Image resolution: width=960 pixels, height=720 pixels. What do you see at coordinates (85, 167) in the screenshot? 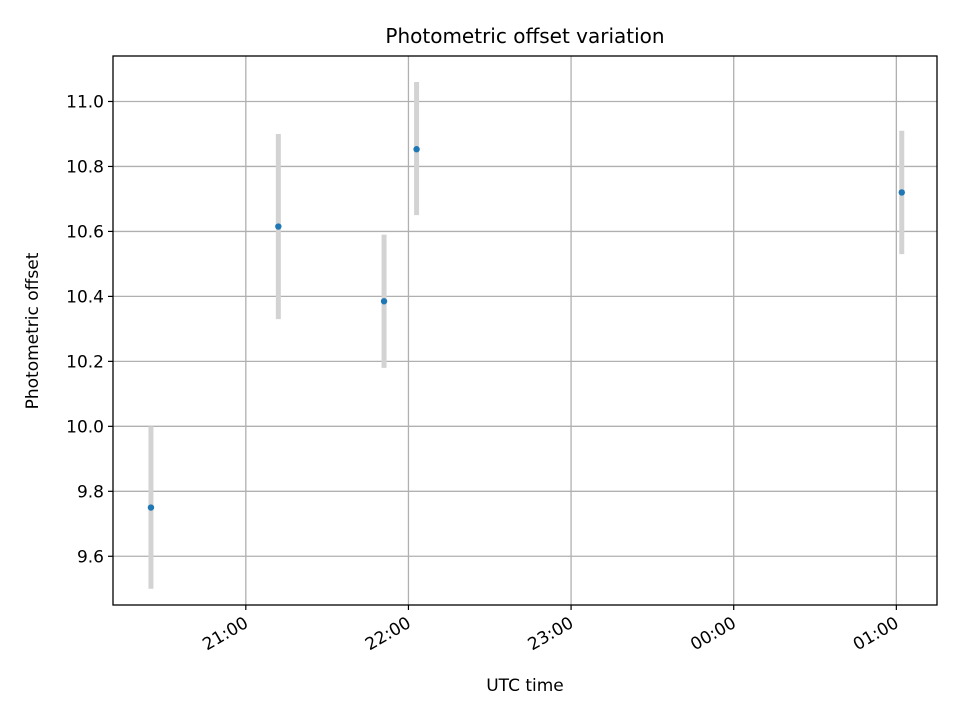
I see `y-tick-label: 10.8` at bounding box center [85, 167].